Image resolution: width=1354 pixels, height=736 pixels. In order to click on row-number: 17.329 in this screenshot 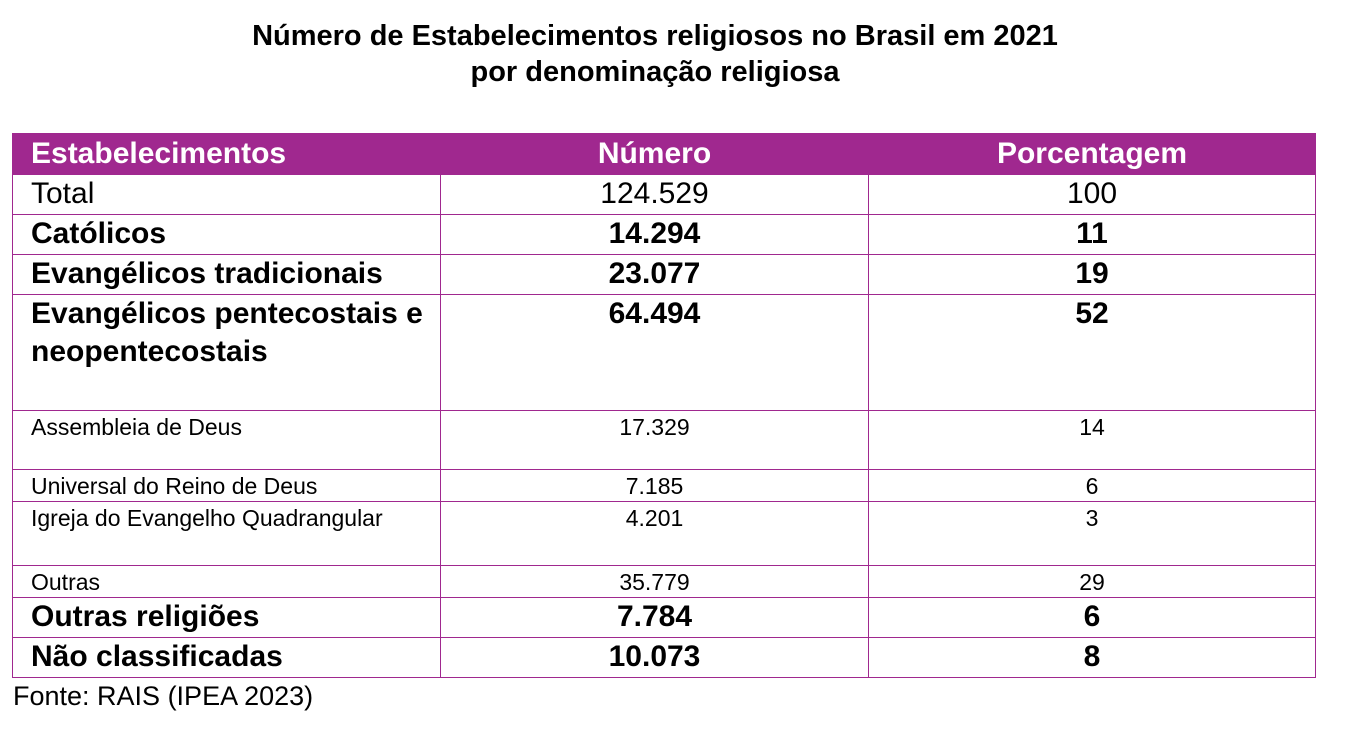, I will do `click(654, 440)`.